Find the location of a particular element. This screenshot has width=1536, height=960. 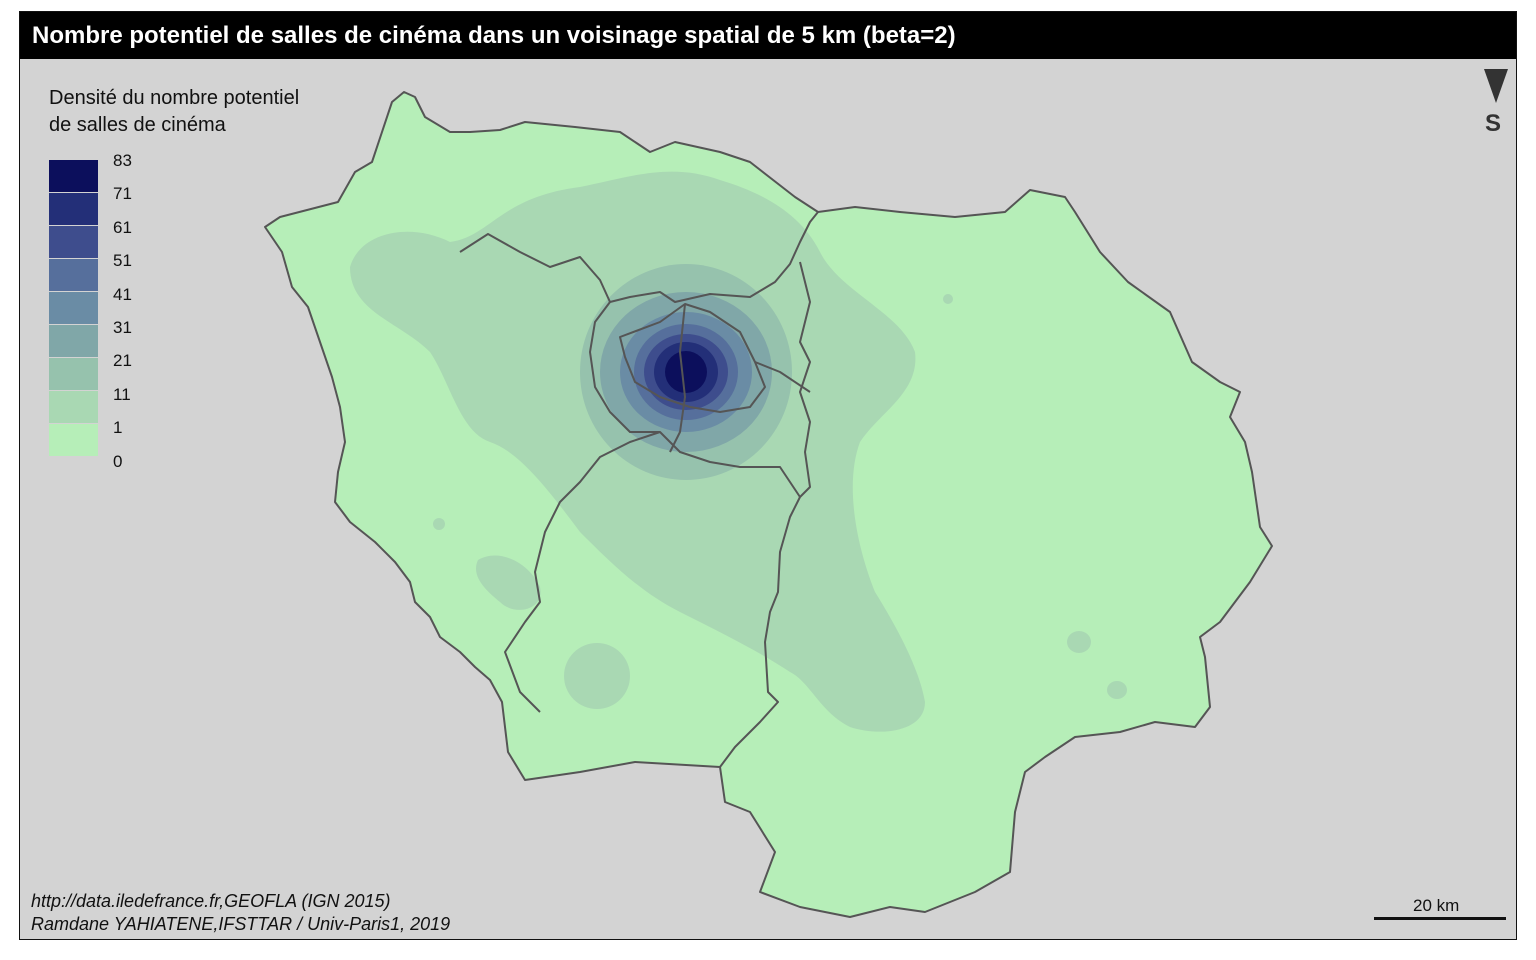

legend-break-labels: 83 71 61 51 41 31 21 11 1 0 is located at coordinates (122, 318).